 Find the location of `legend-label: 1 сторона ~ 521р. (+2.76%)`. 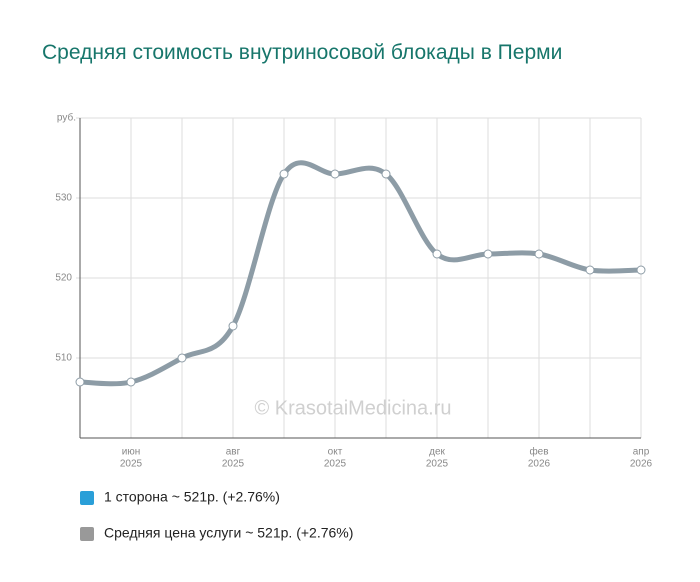

legend-label: 1 сторона ~ 521р. (+2.76%) is located at coordinates (192, 497).